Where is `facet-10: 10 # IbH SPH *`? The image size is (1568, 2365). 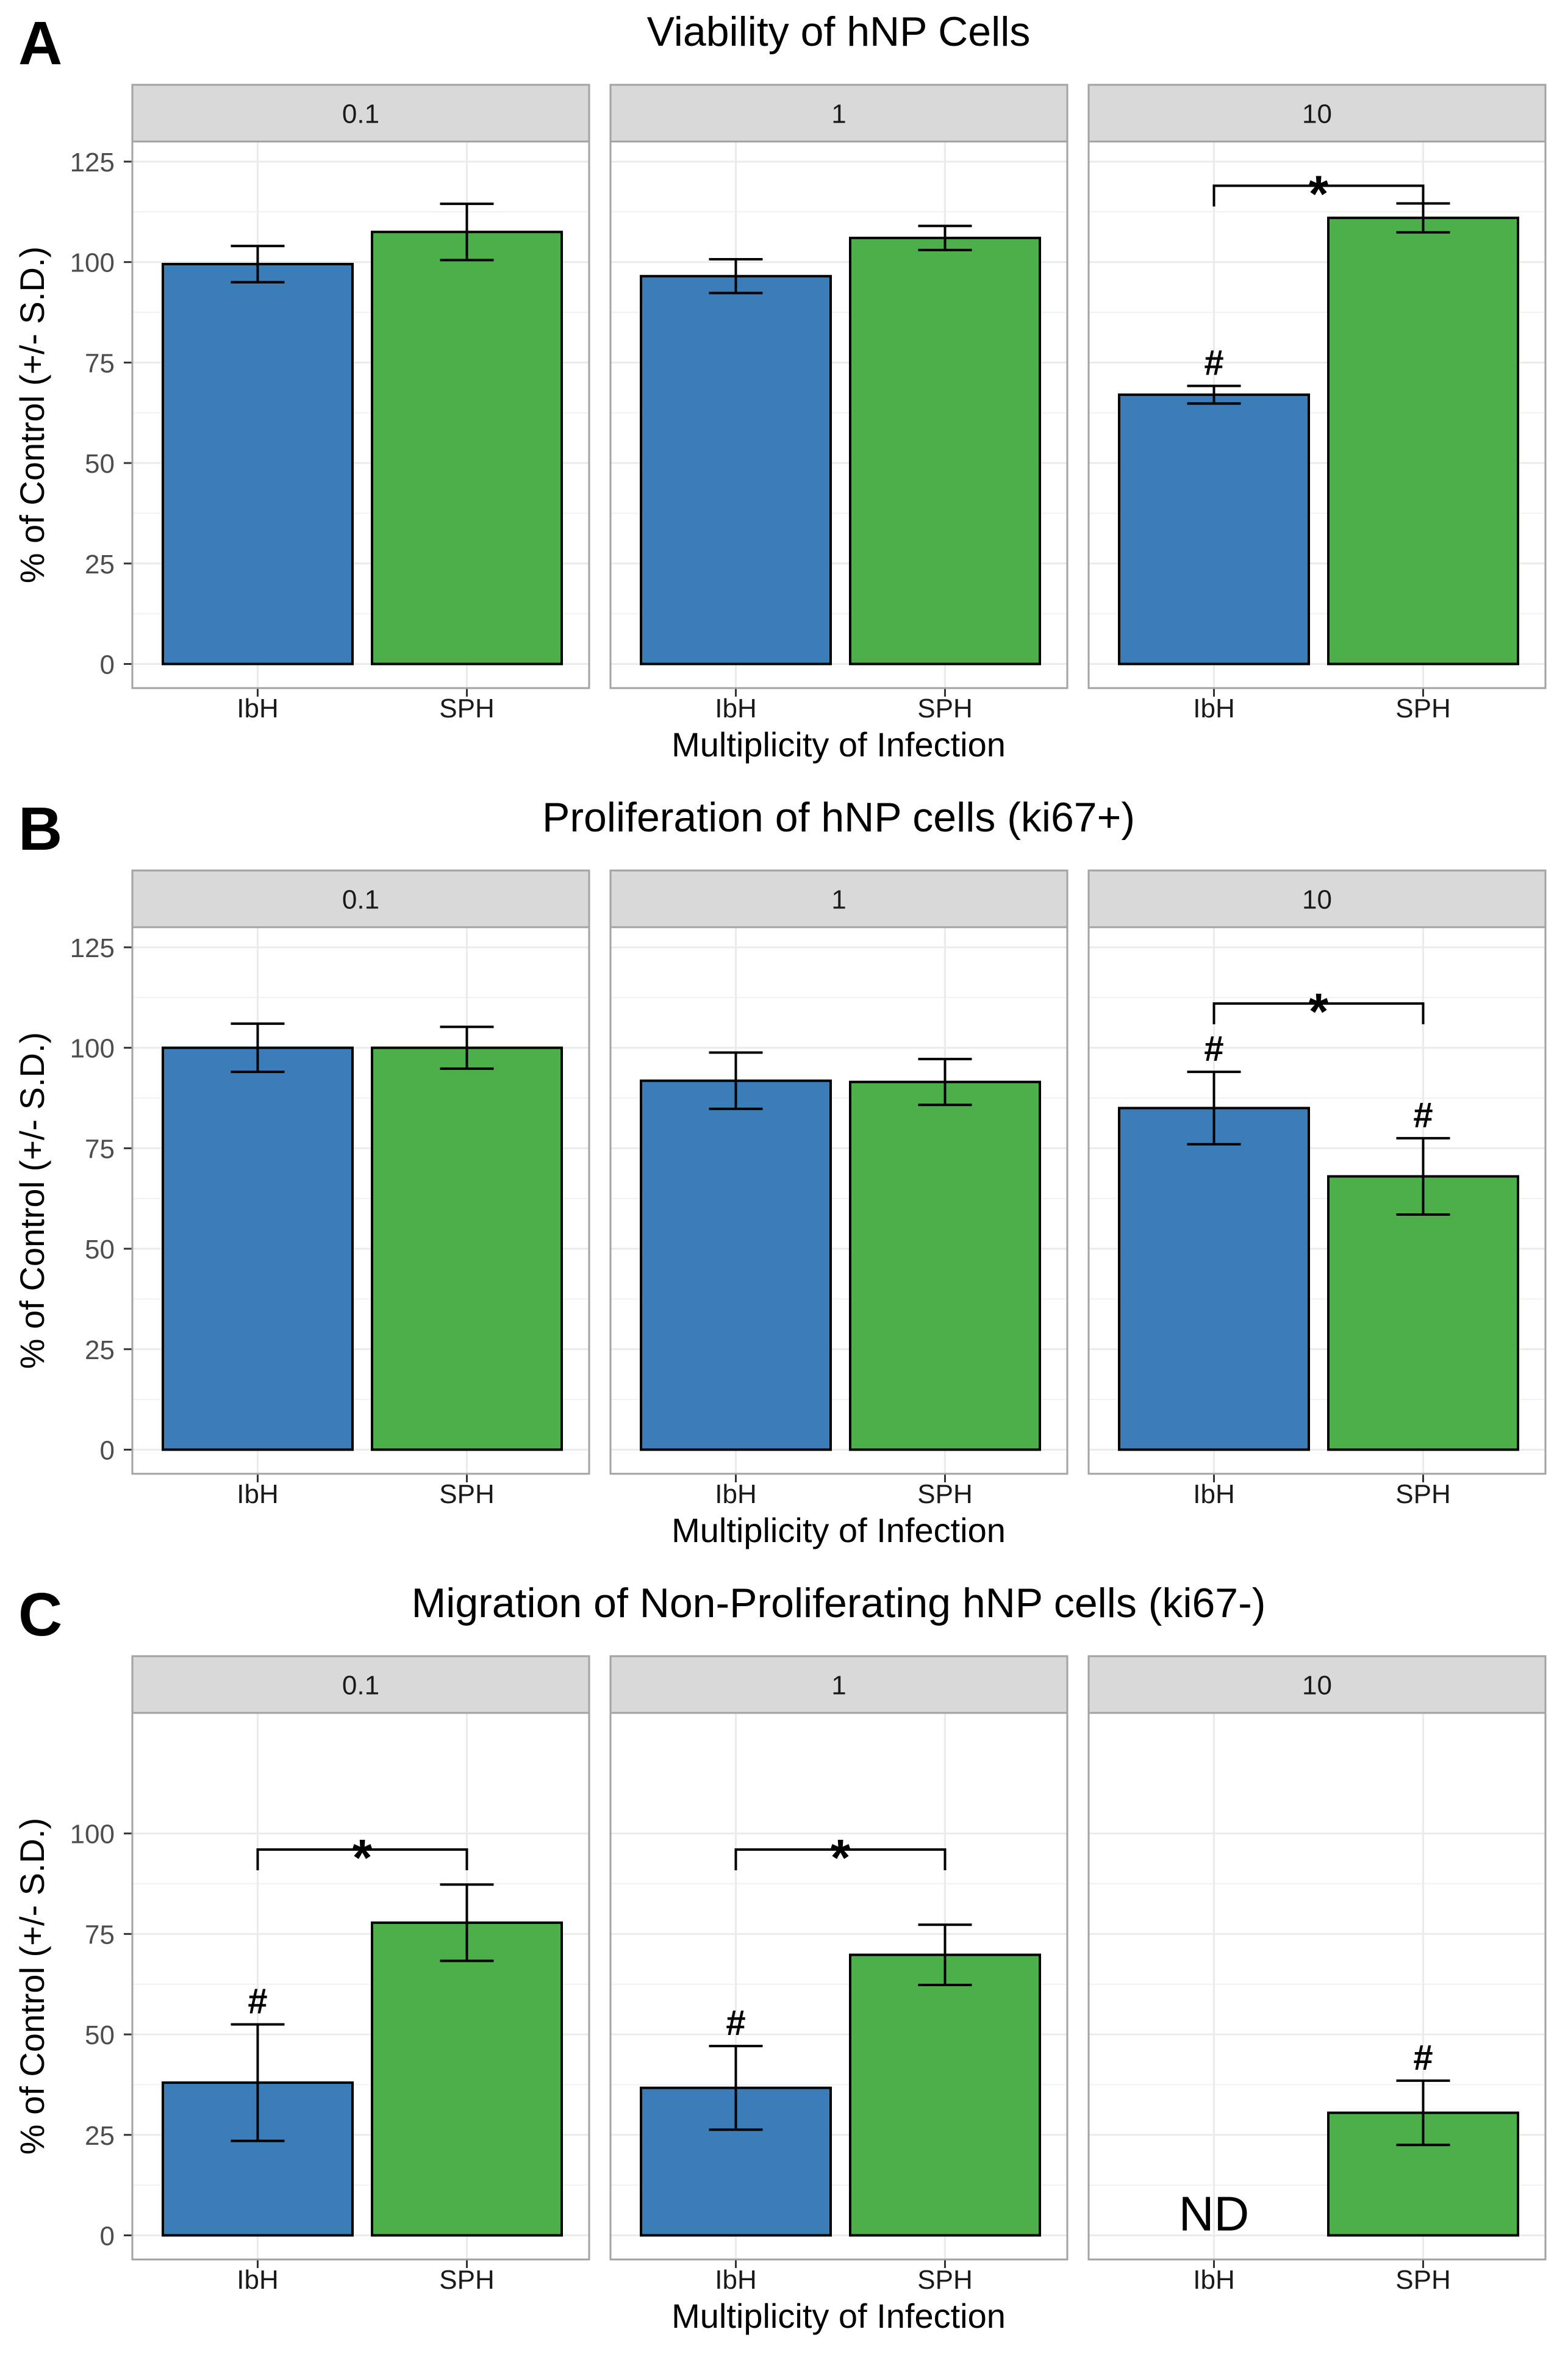 facet-10: 10 # IbH SPH * is located at coordinates (1317, 403).